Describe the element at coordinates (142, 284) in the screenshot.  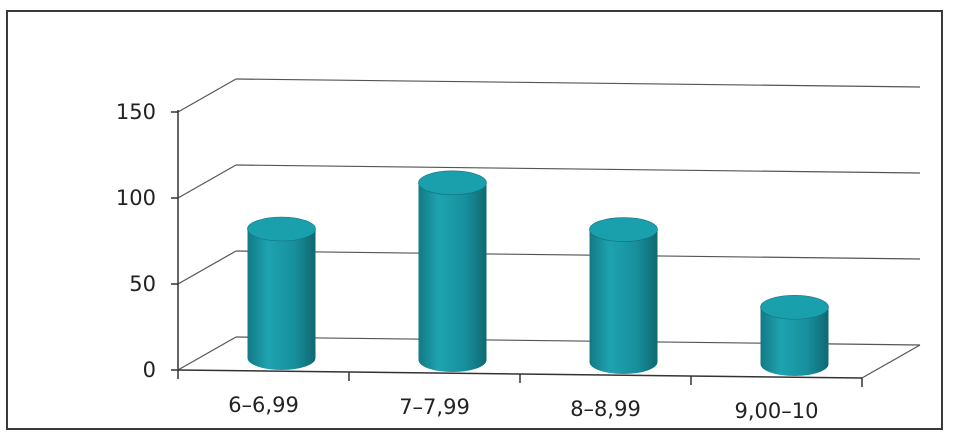
I see `y-tick-label: 50` at that location.